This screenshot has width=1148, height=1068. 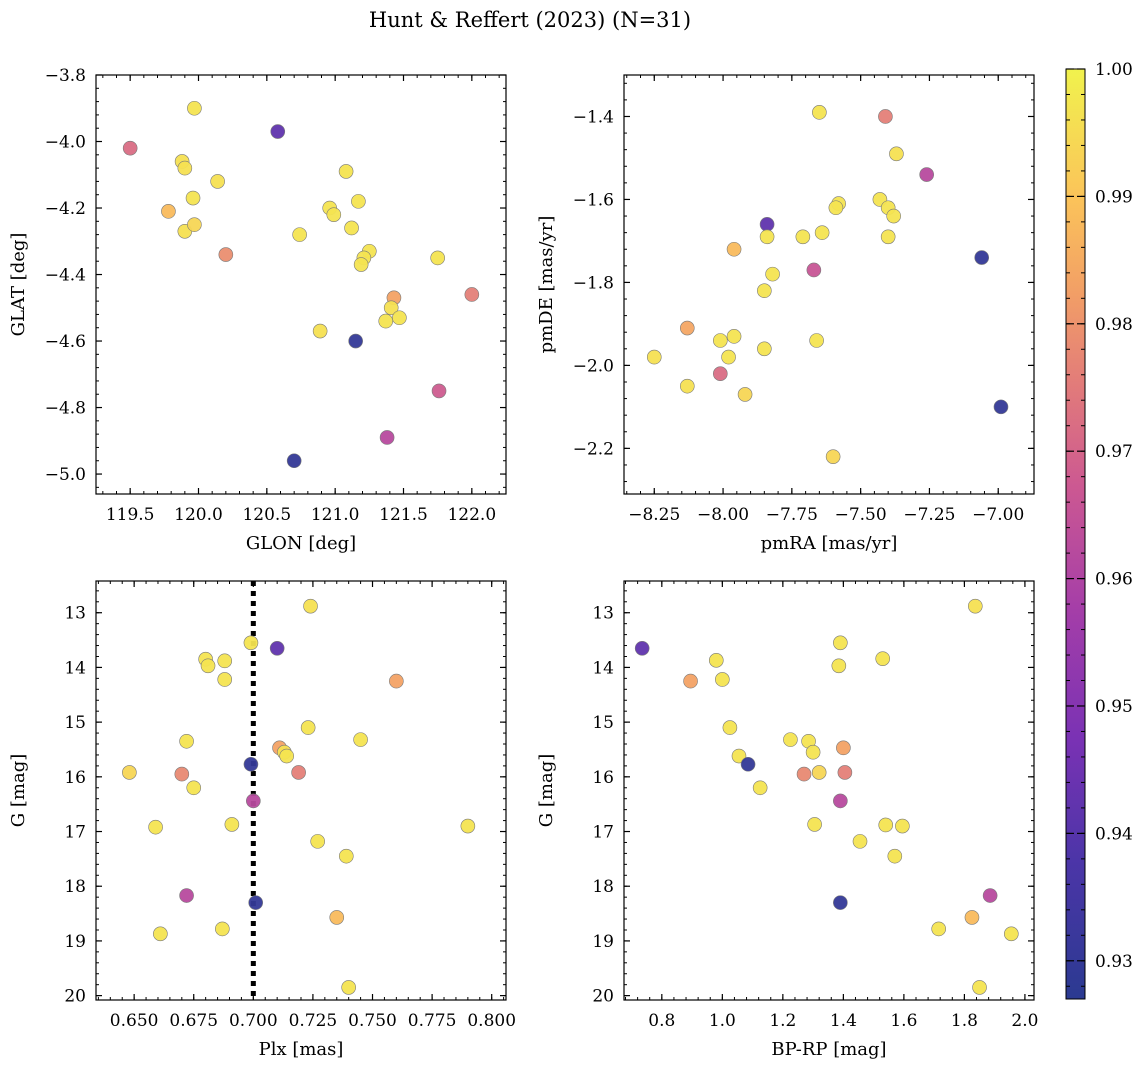 I want to click on colorbar-tick-label: 0.95, so click(x=1114, y=707).